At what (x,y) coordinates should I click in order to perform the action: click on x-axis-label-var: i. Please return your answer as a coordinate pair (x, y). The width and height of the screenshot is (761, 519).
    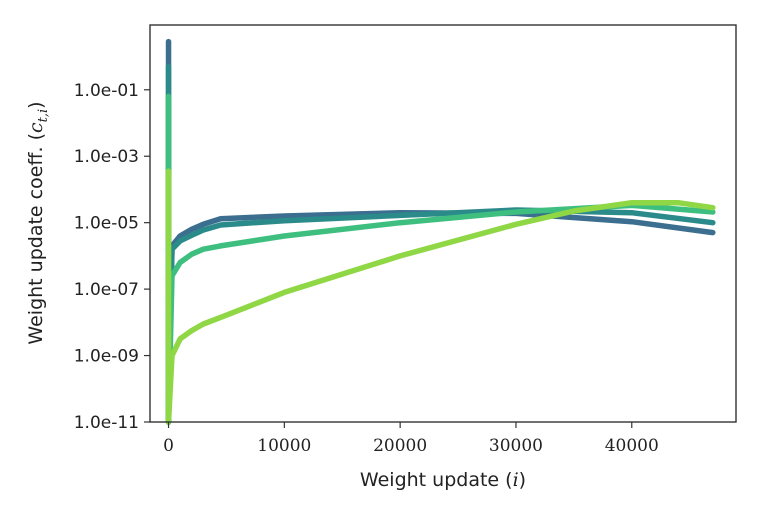
    Looking at the image, I should click on (516, 480).